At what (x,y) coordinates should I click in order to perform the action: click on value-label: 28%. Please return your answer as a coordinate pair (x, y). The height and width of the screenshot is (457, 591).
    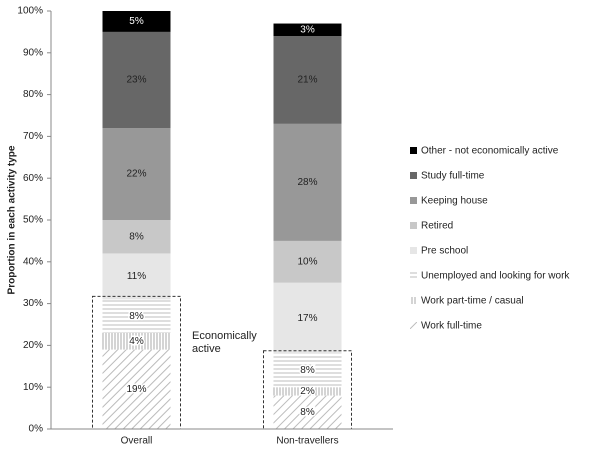
    Looking at the image, I should click on (307, 182).